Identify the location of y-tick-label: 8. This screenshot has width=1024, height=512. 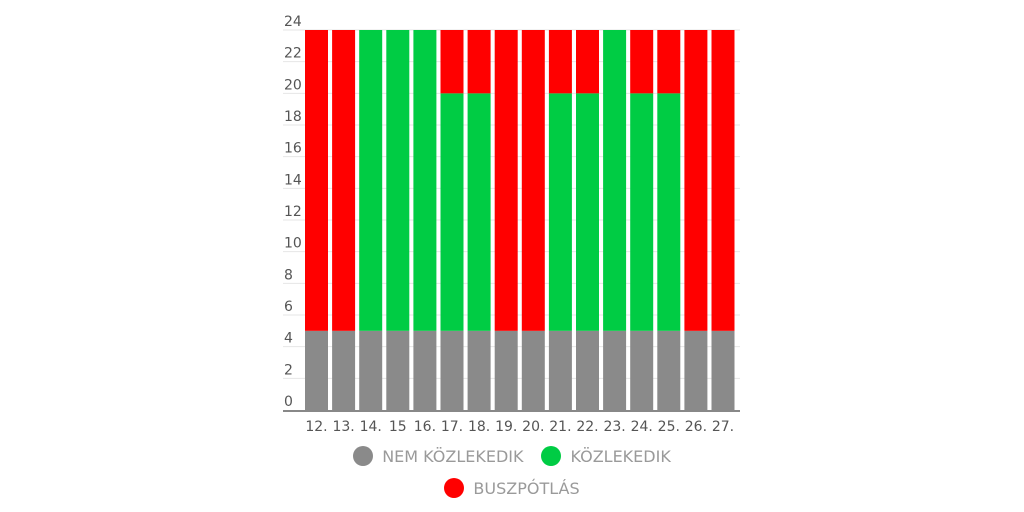
(288, 275).